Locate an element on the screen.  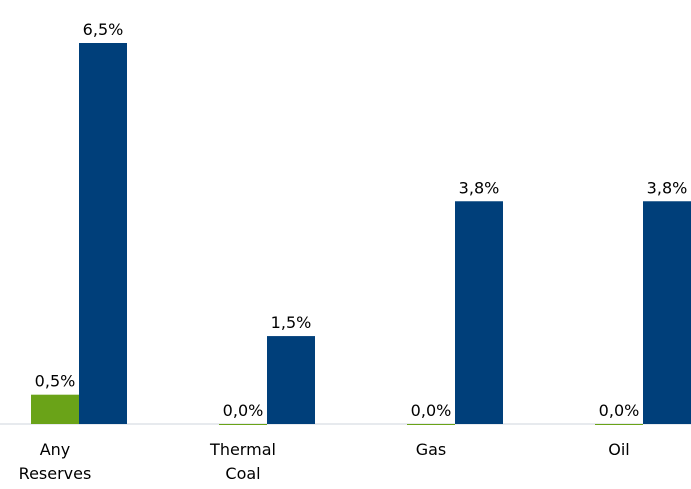
bar-series1-cat4 is located at coordinates (619, 424).